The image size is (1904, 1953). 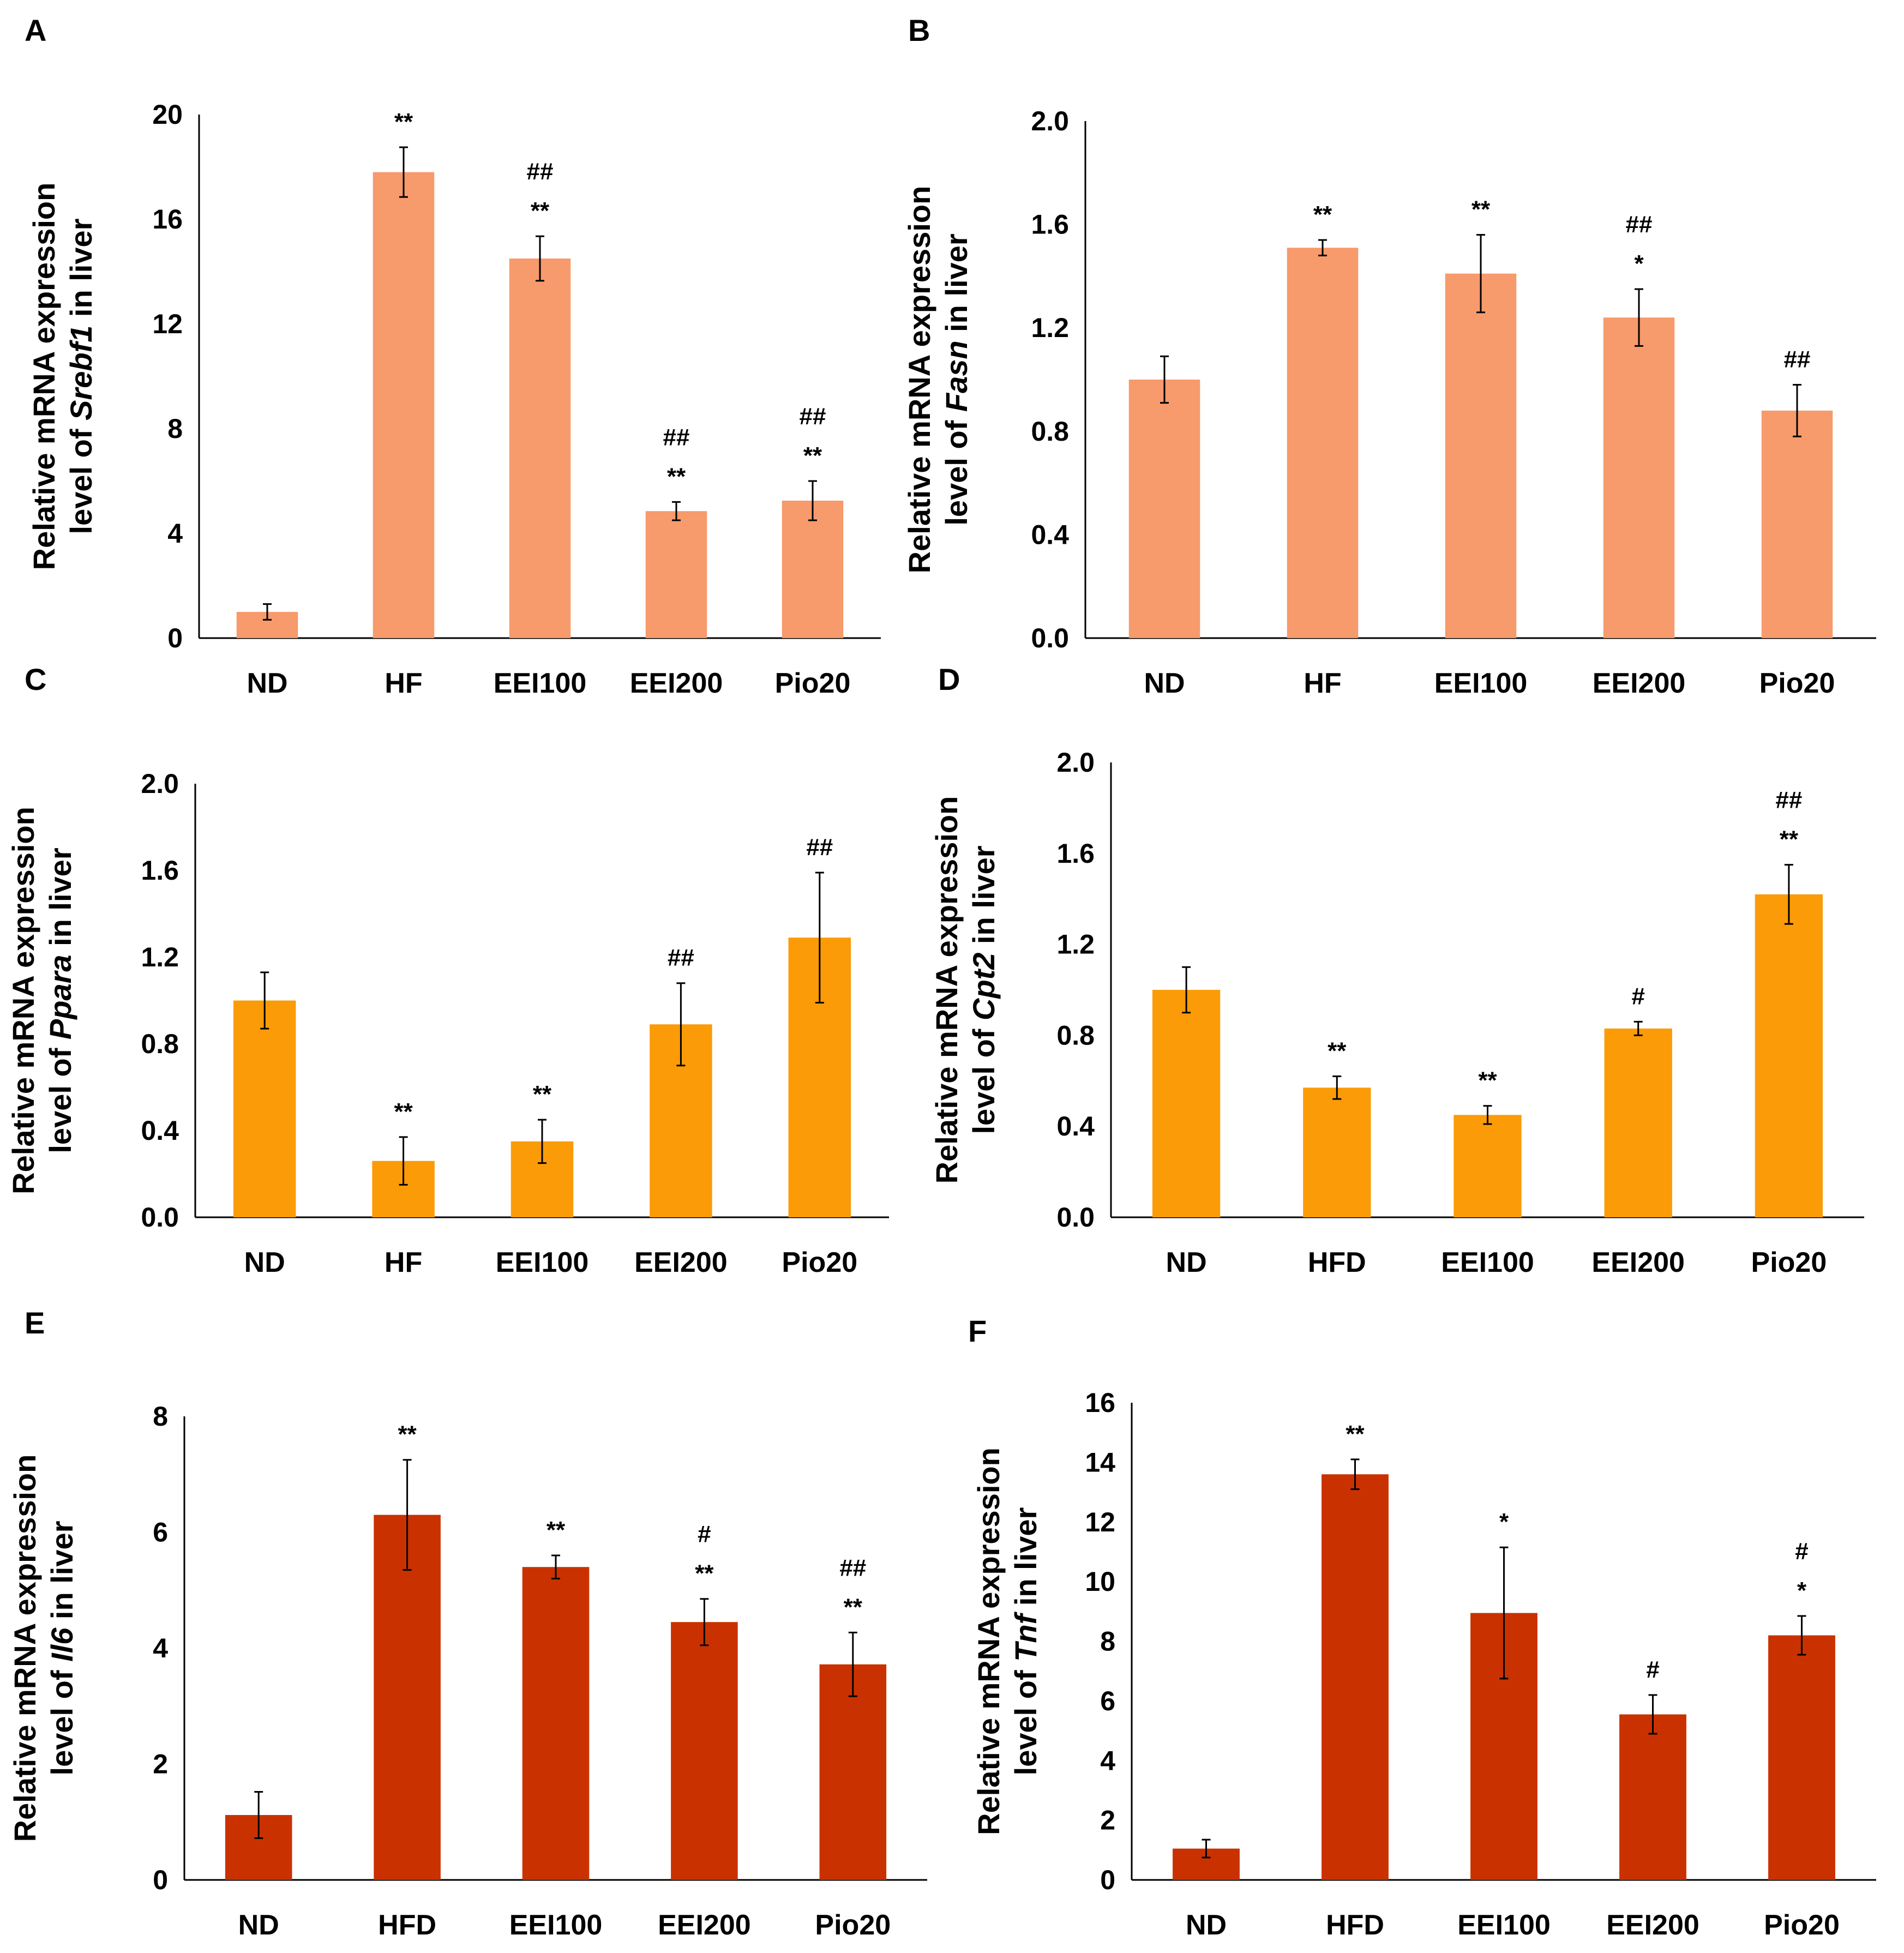 I want to click on y-tick-label: 4, so click(x=1107, y=1760).